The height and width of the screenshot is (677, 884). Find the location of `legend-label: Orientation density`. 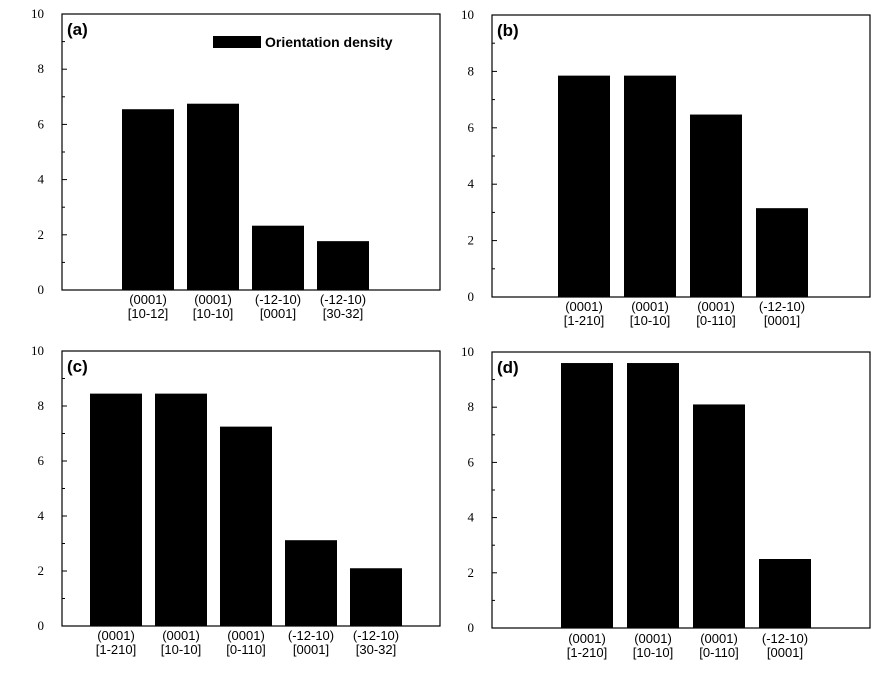

legend-label: Orientation density is located at coordinates (329, 42).